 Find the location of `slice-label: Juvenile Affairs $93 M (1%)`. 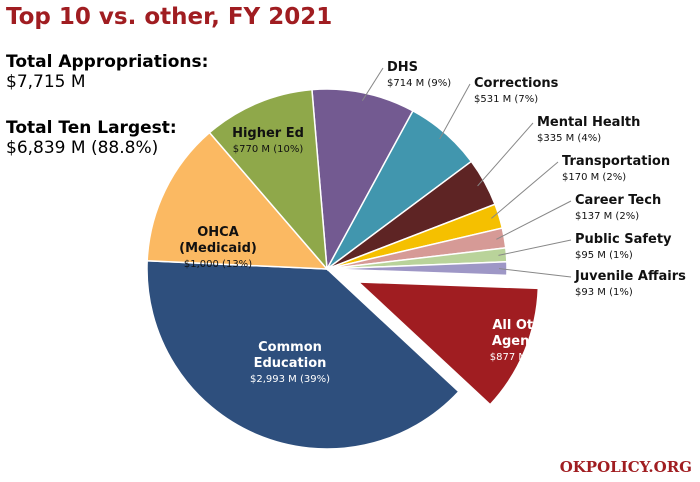

slice-label: Juvenile Affairs $93 M (1%) is located at coordinates (630, 285).